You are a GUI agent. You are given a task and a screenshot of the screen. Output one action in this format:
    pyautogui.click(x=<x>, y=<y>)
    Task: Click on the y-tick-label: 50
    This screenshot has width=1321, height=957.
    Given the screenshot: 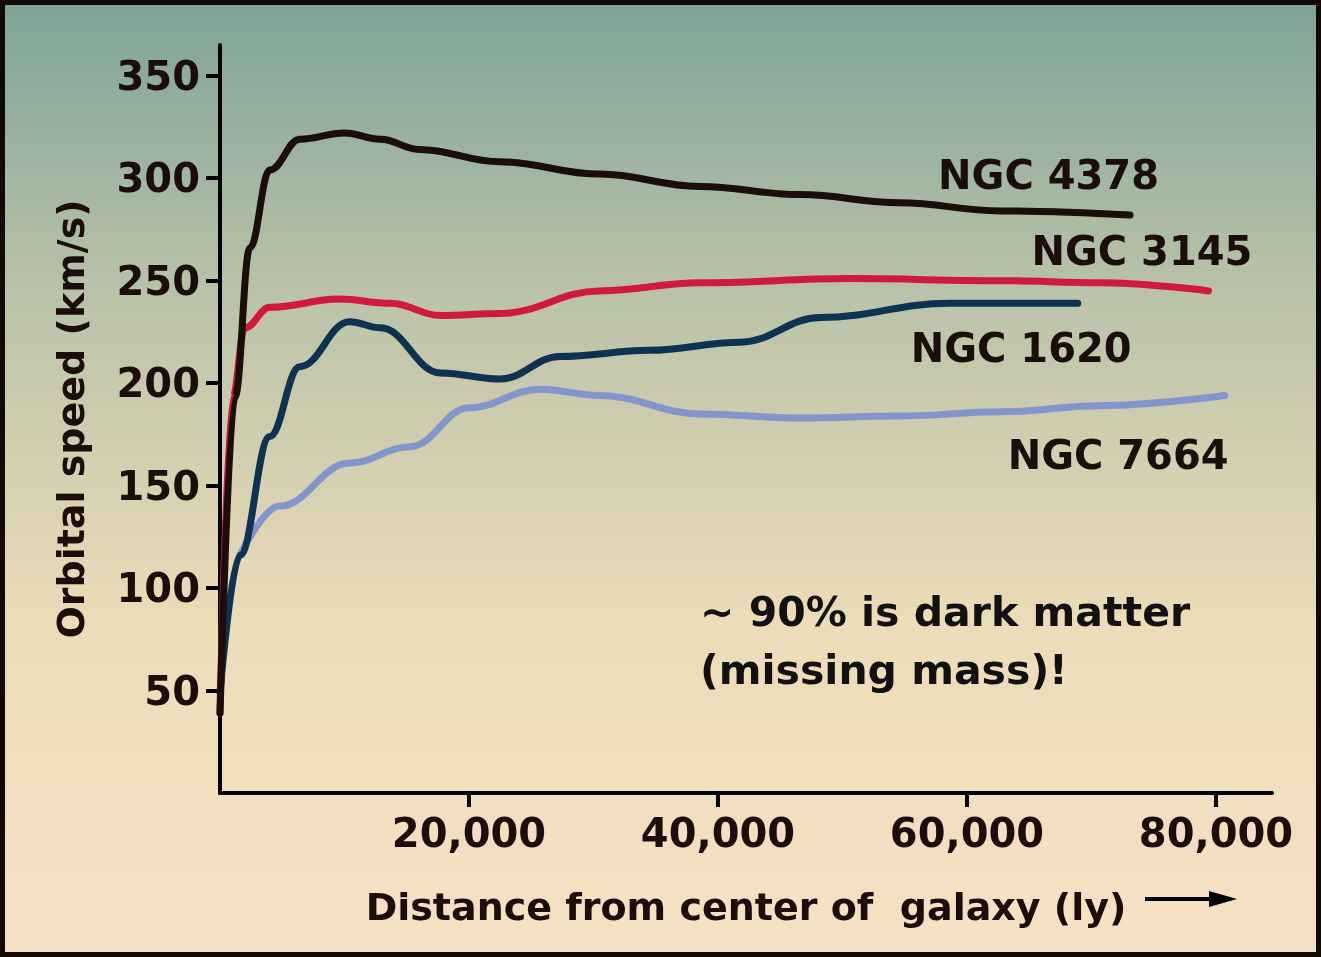 What is the action you would take?
    pyautogui.click(x=172, y=690)
    